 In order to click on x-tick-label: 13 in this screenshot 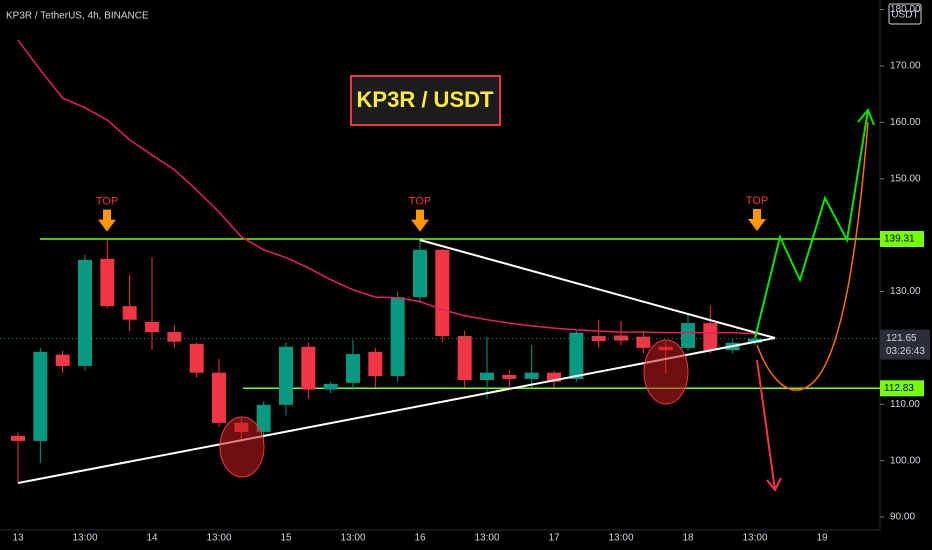, I will do `click(18, 538)`.